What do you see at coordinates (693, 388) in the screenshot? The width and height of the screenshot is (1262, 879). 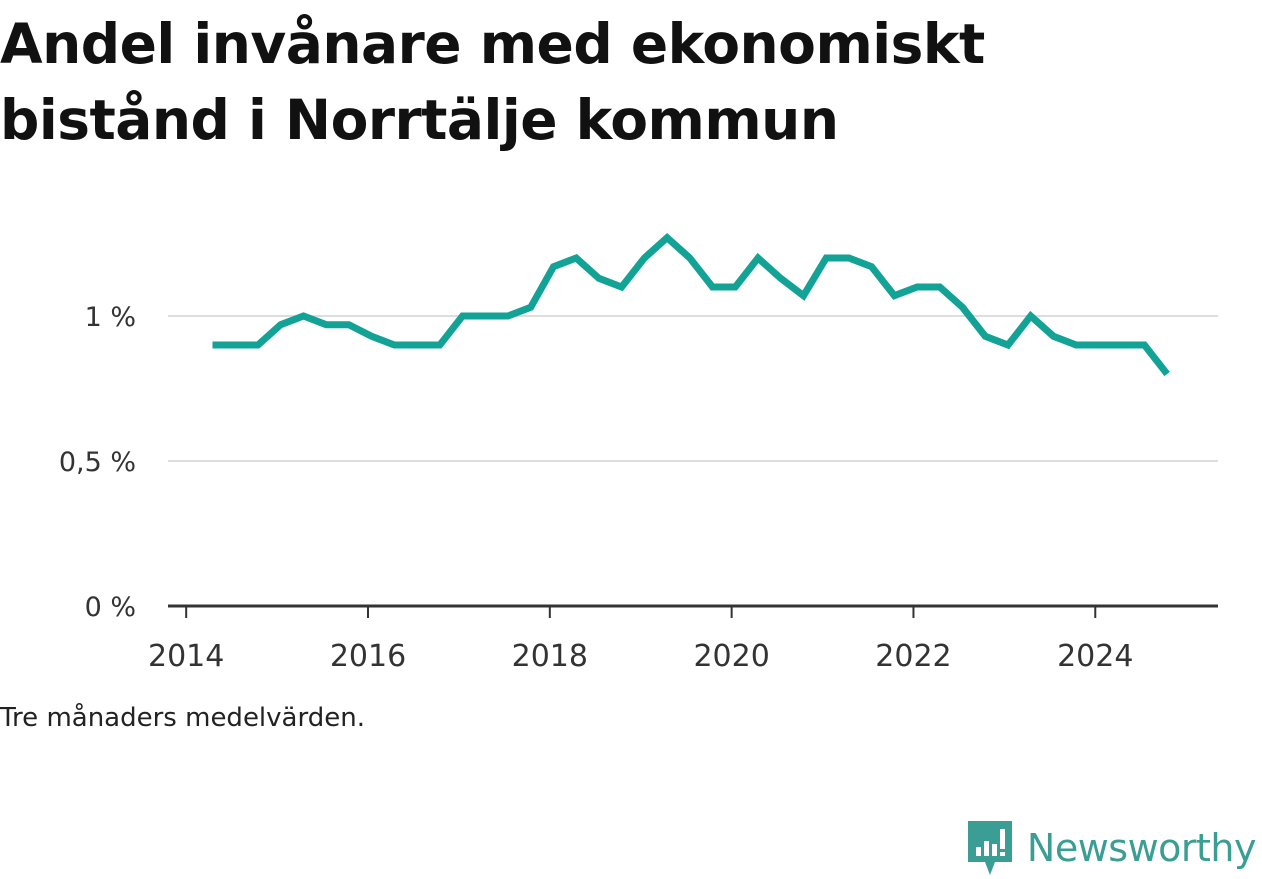 I see `grid-lines` at bounding box center [693, 388].